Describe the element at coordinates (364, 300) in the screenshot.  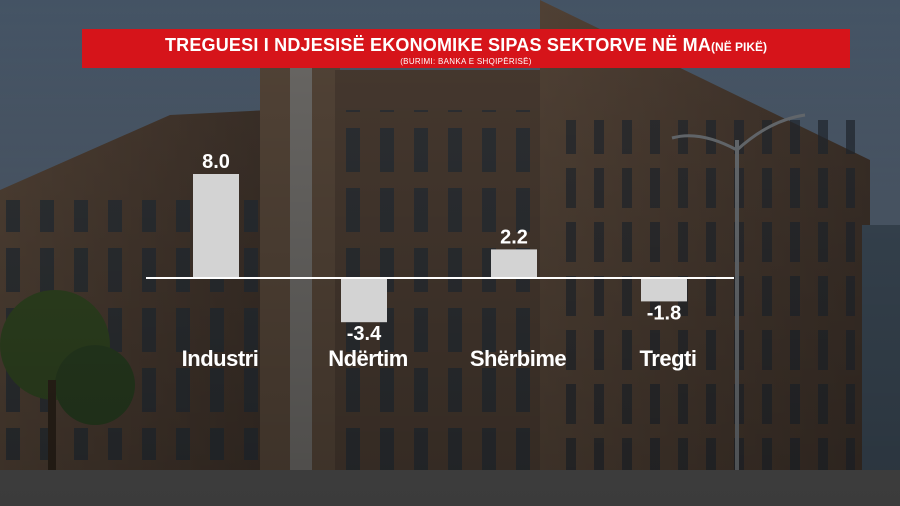
I see `bar-nd-rtim` at that location.